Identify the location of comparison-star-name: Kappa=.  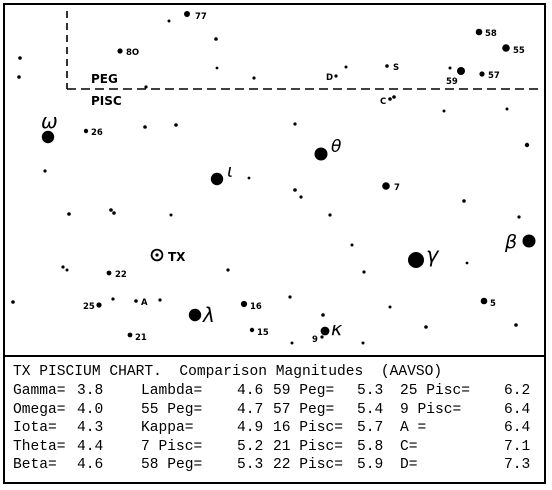
(167, 428).